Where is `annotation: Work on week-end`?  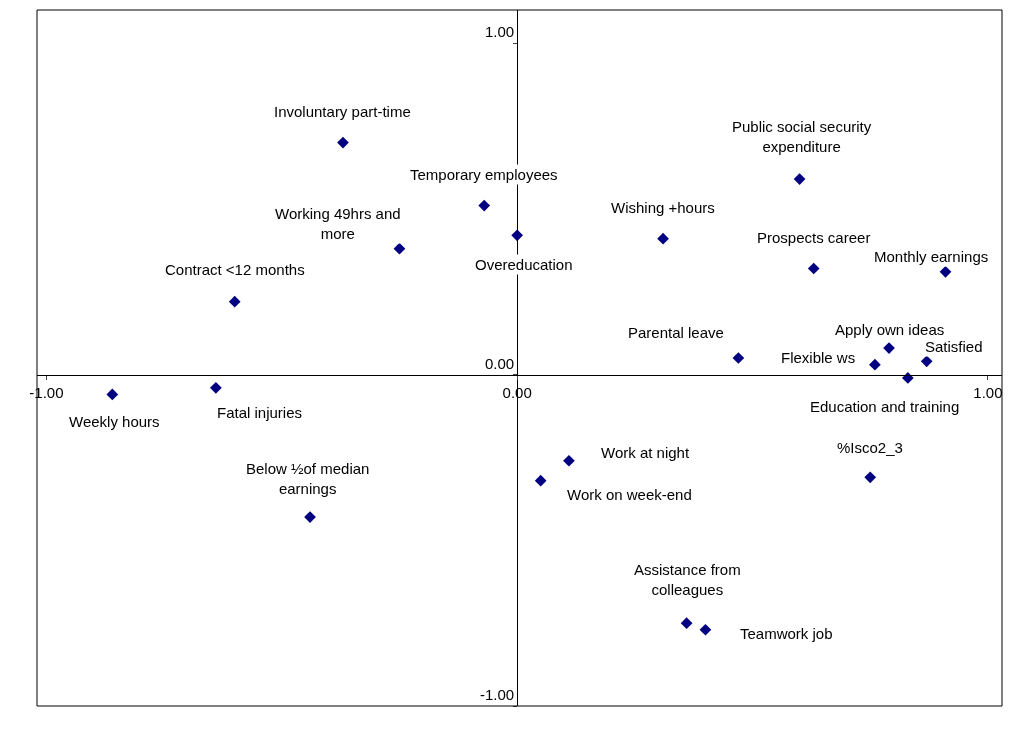
annotation: Work on week-end is located at coordinates (629, 494).